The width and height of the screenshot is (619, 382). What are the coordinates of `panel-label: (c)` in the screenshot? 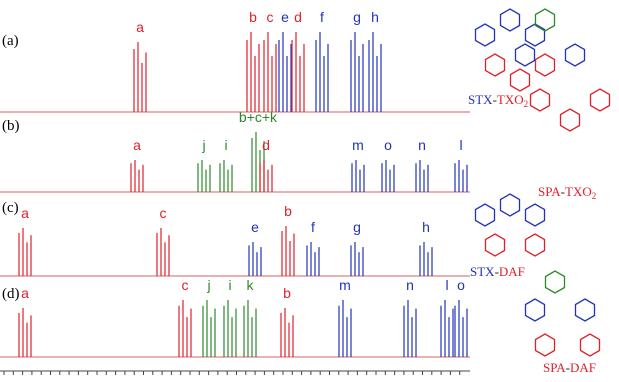 It's located at (10, 208).